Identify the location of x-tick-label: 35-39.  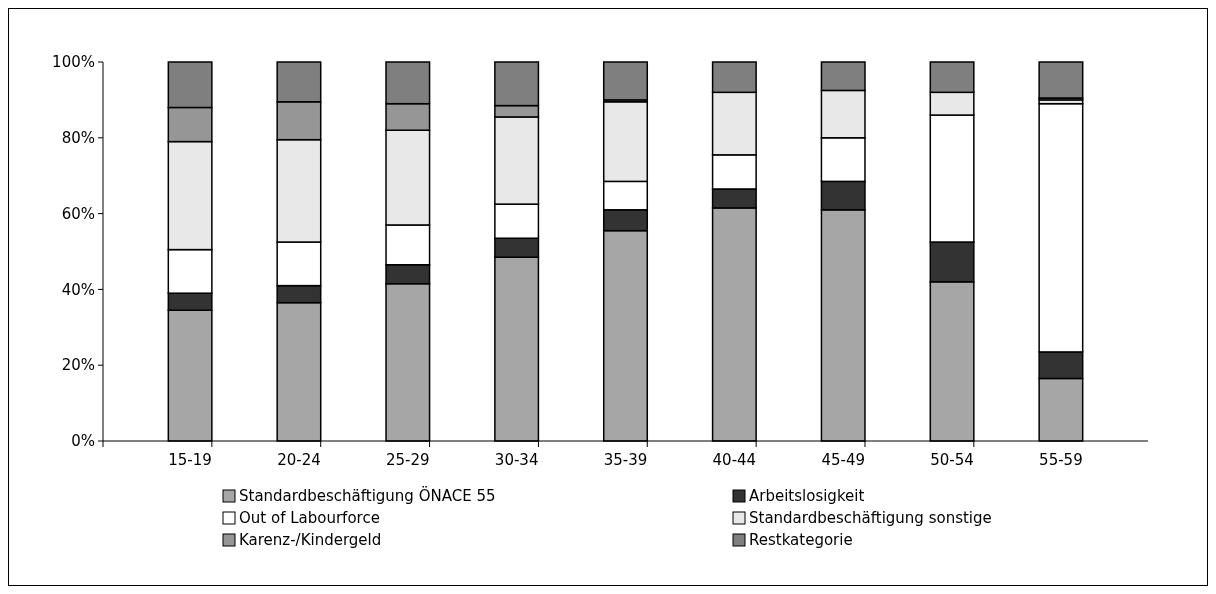
(625, 460).